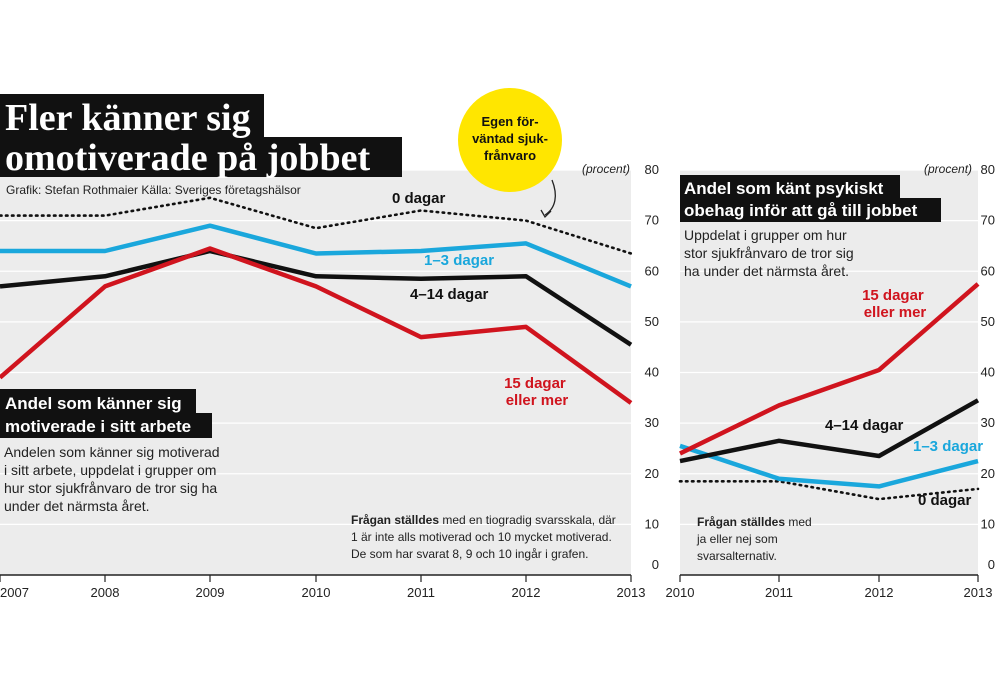 The height and width of the screenshot is (683, 1000). Describe the element at coordinates (110, 470) in the screenshot. I see `left-description-line-2: i sitt arbete, uppdelat i grupper om` at that location.